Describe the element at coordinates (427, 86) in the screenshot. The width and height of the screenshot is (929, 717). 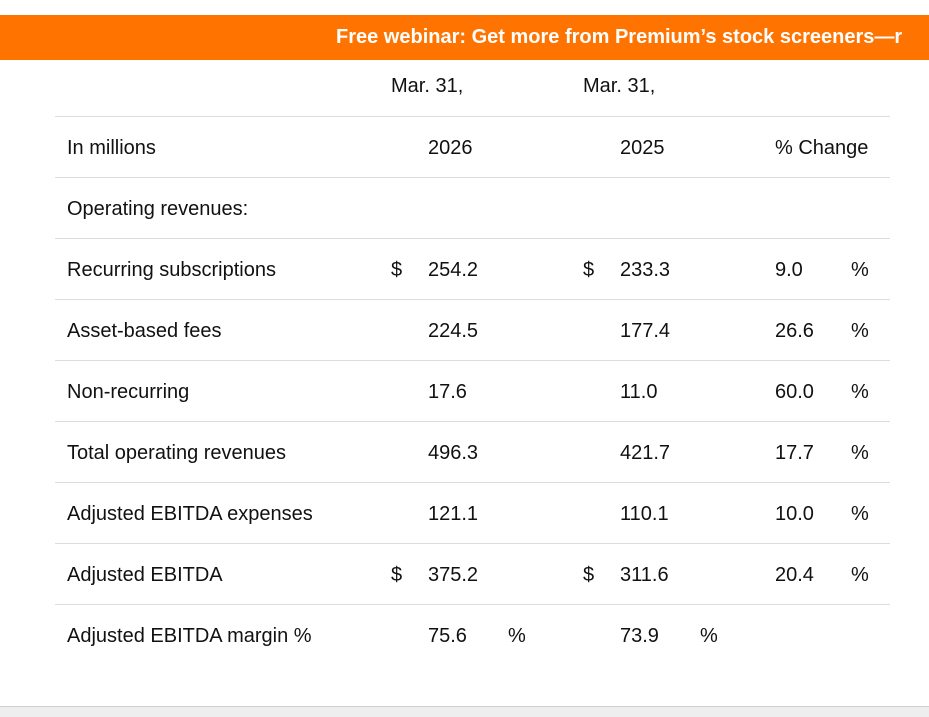
I see `header-period-2026: Mar. 31,` at that location.